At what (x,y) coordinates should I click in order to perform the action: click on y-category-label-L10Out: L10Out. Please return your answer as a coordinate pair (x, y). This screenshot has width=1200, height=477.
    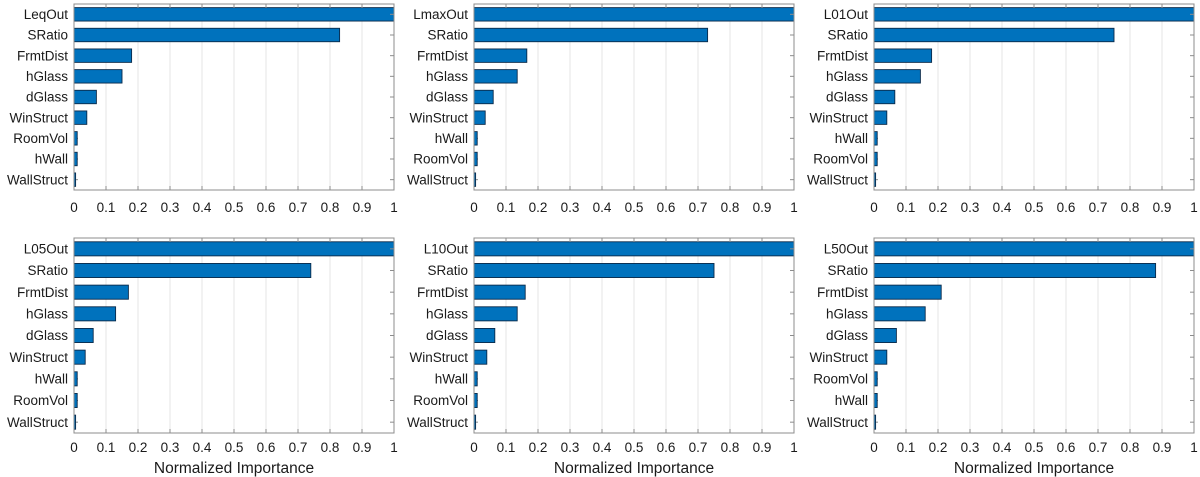
    Looking at the image, I should click on (446, 249).